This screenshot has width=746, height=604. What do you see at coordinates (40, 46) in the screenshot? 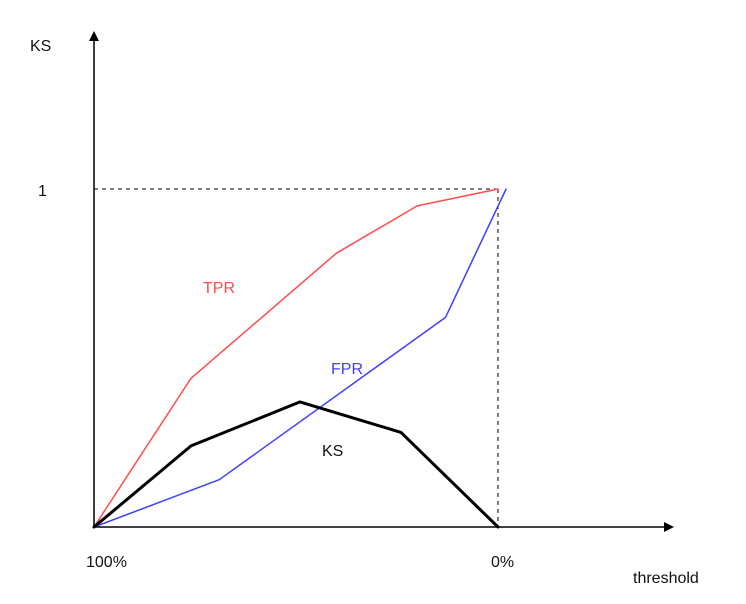
I see `y-axis-label: KS` at bounding box center [40, 46].